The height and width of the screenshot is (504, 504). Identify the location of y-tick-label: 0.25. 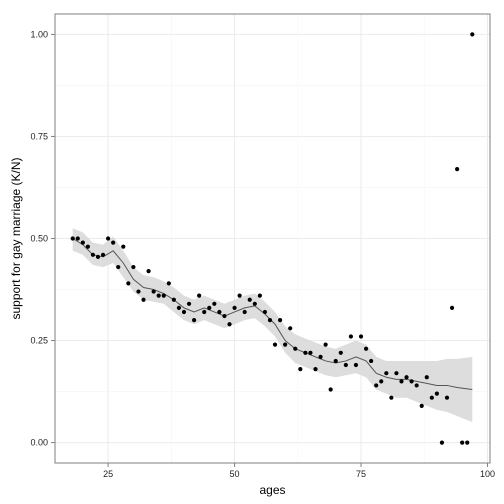
(39, 341).